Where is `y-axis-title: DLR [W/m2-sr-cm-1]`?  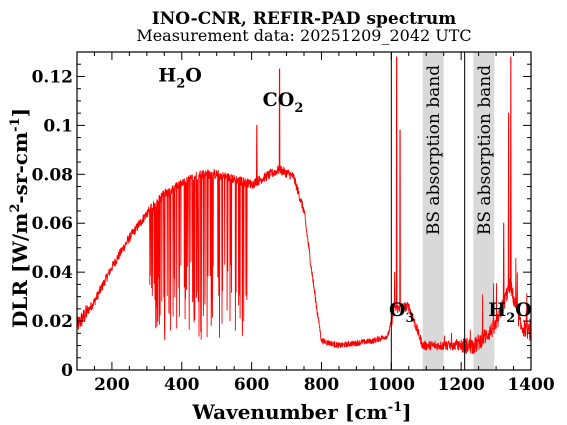
y-axis-title: DLR [W/m2-sr-cm-1] is located at coordinates (20, 218).